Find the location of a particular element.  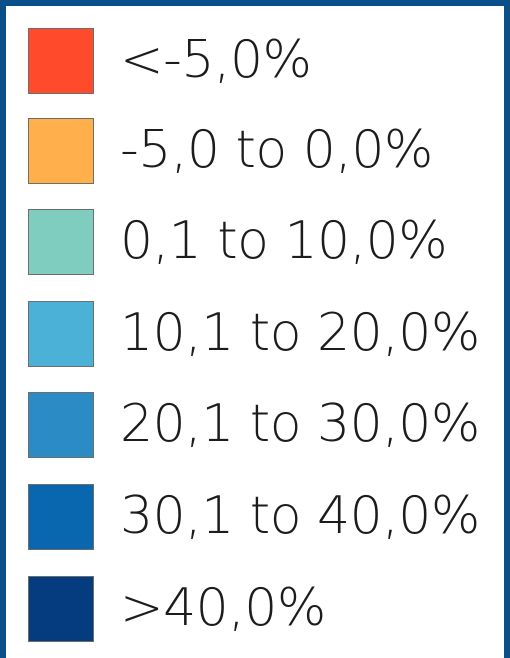

legend-item: 30,1 to 40,0% is located at coordinates (263, 517).